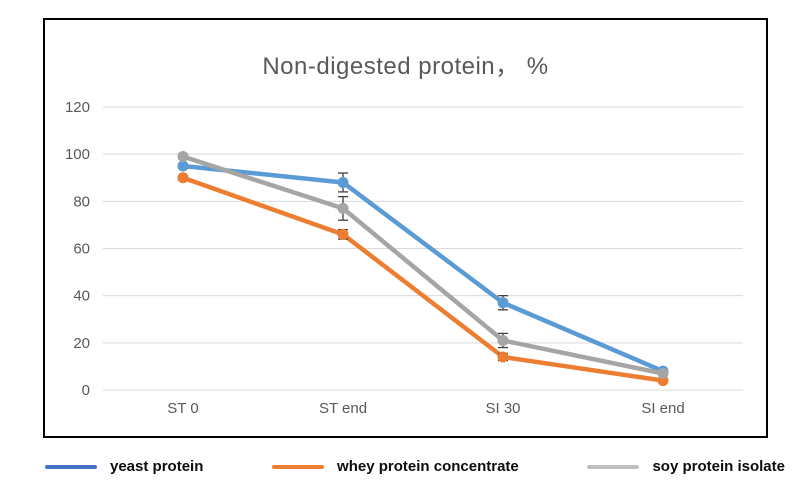 This screenshot has width=795, height=499. What do you see at coordinates (81, 201) in the screenshot?
I see `y-axis-tick-label: 80` at bounding box center [81, 201].